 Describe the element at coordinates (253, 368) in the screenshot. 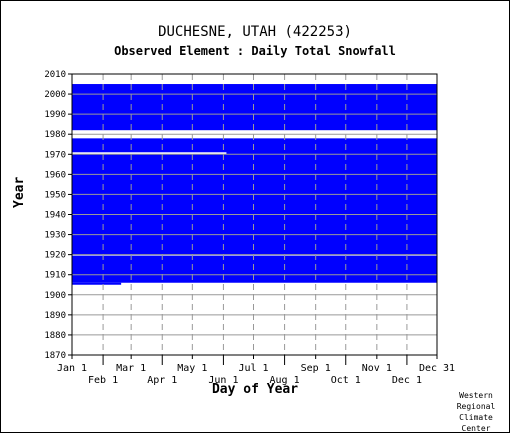

I see `x-tick-label-upper-3: Jul 1` at that location.